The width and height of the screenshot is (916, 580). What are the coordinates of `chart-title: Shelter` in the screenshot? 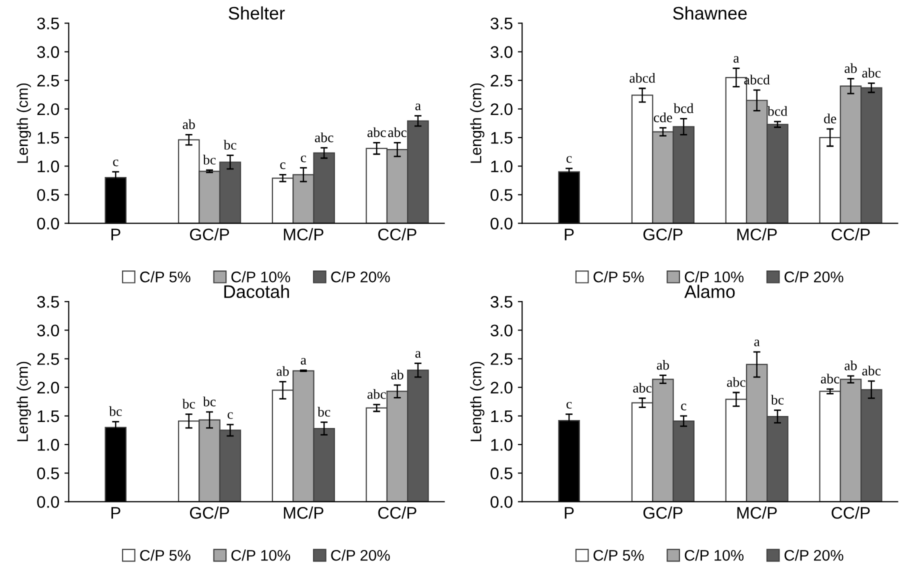 It's located at (256, 13).